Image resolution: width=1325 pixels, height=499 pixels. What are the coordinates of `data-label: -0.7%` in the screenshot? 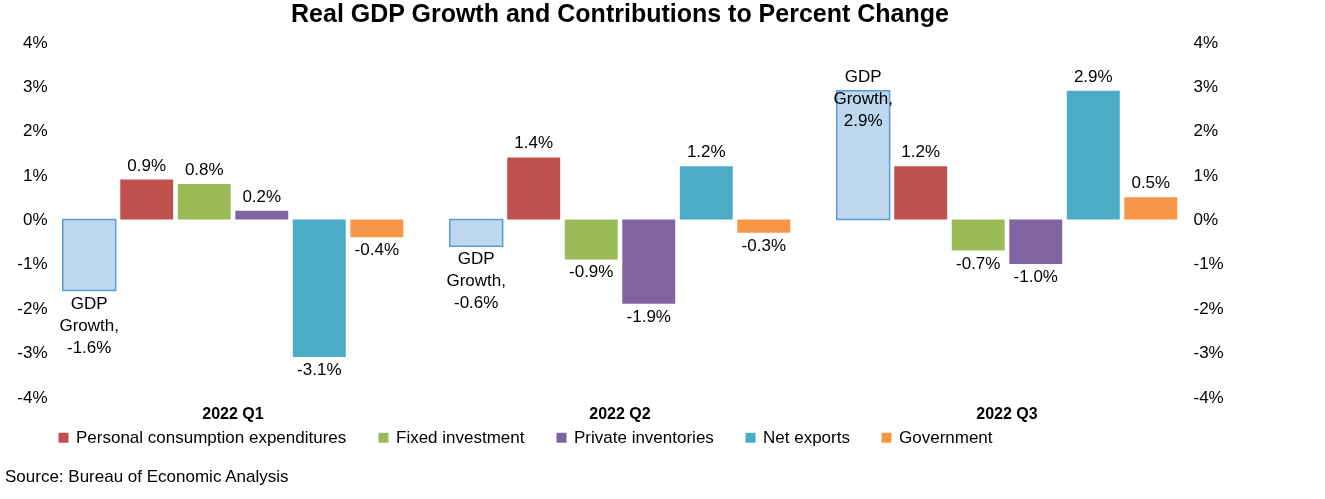 It's located at (978, 263).